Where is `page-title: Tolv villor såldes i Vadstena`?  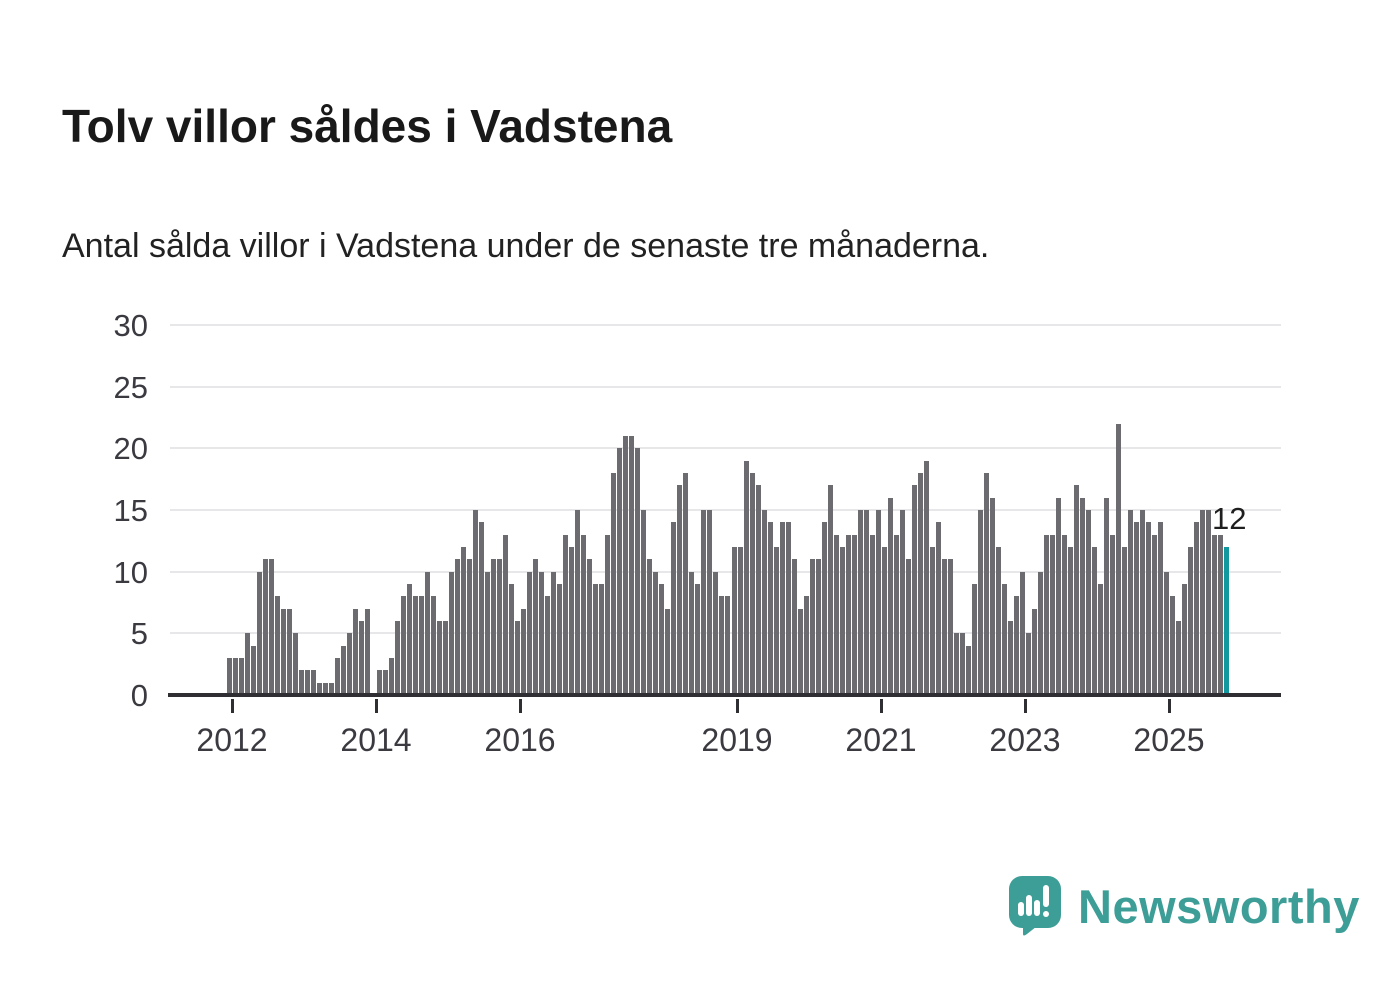 page-title: Tolv villor såldes i Vadstena is located at coordinates (367, 125).